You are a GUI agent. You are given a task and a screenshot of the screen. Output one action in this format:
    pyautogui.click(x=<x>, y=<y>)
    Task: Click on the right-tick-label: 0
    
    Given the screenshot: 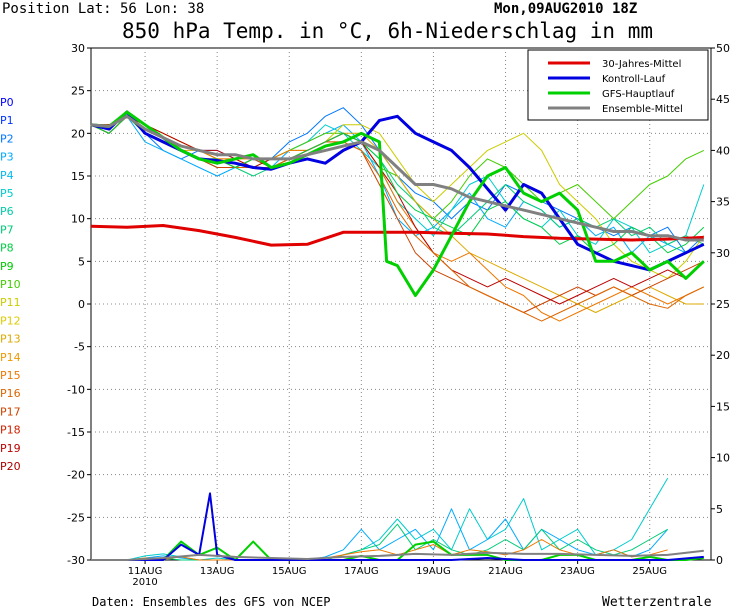 What is the action you would take?
    pyautogui.click(x=719, y=560)
    